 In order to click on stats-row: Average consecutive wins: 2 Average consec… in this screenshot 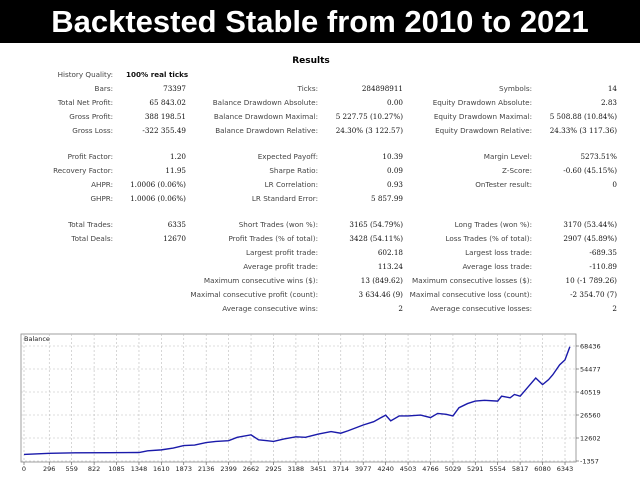, I will do `click(320, 308)`.